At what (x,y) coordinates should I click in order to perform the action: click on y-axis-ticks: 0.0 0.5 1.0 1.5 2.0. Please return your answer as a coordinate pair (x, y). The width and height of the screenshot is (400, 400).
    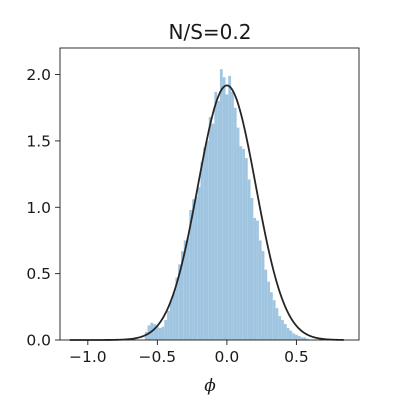
    Looking at the image, I should click on (43, 208).